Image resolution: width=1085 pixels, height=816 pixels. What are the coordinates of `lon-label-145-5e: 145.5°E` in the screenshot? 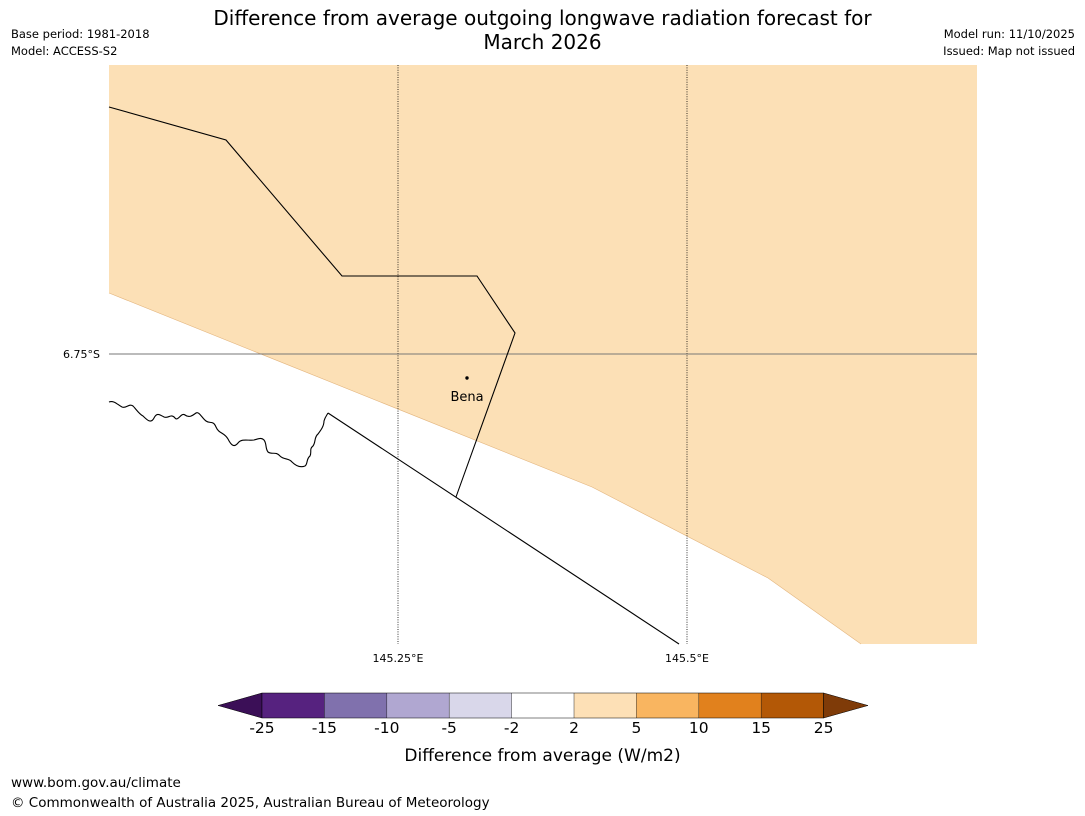 It's located at (687, 658).